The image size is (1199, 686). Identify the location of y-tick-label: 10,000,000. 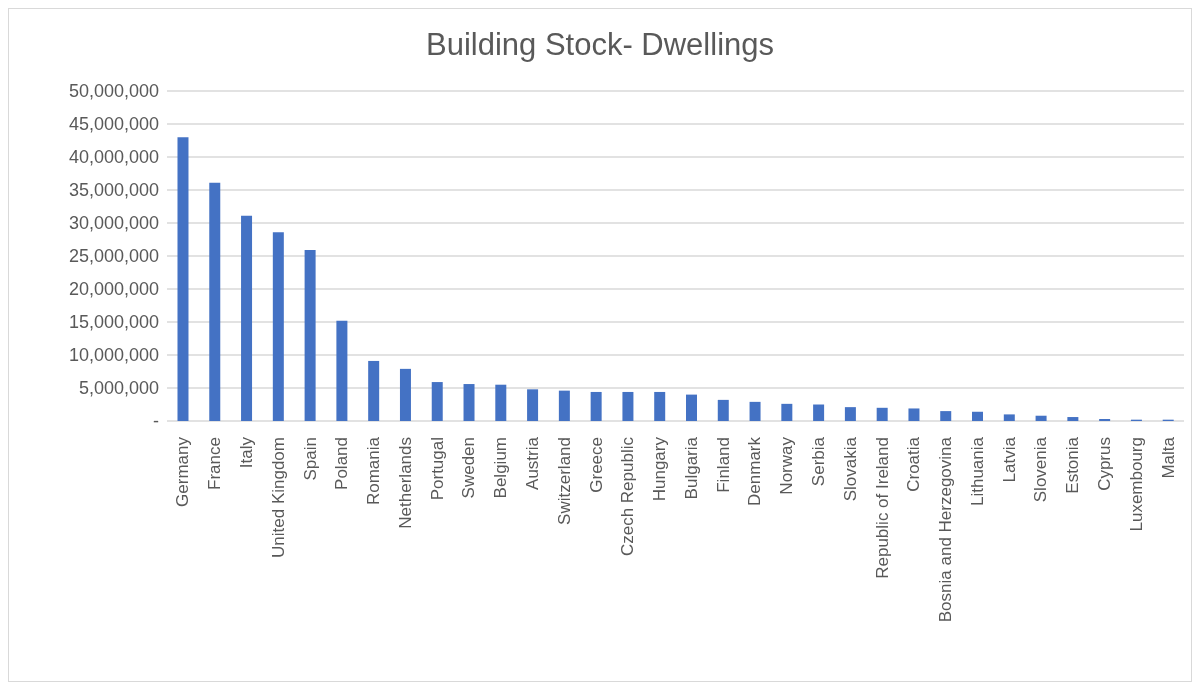
(113, 355).